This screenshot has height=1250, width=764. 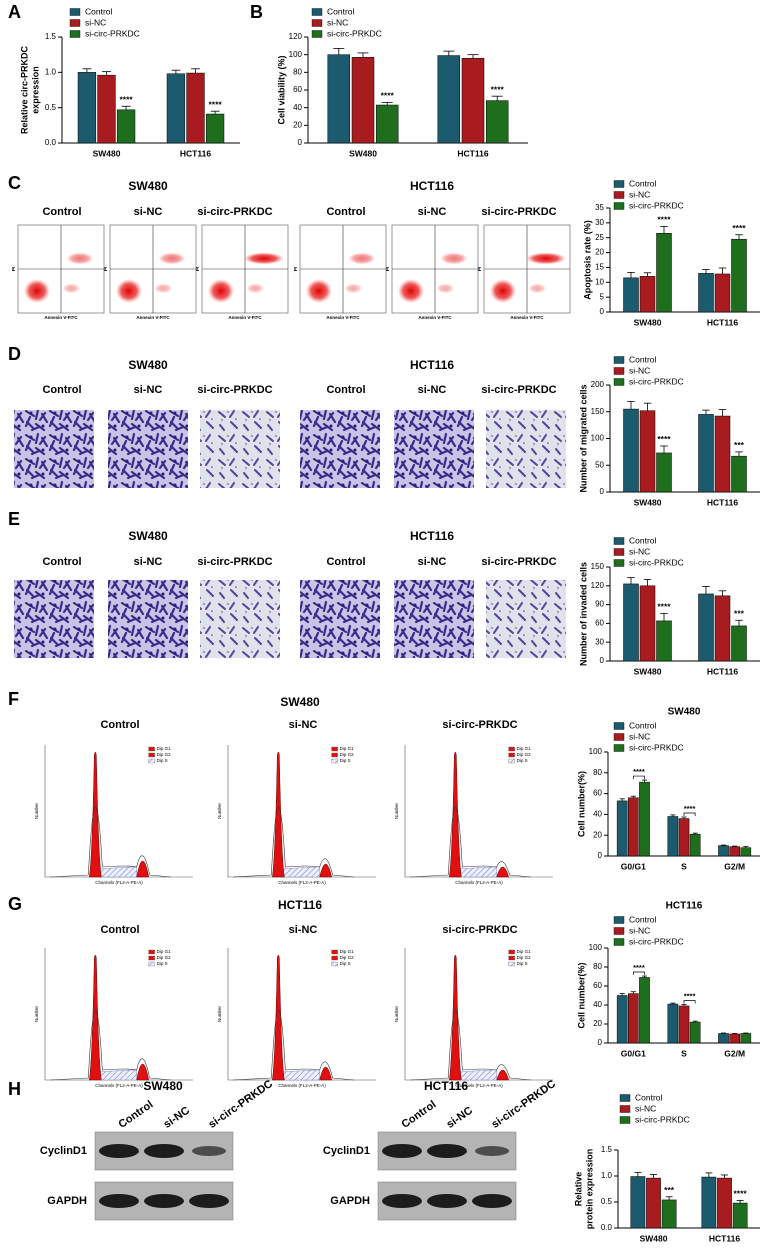 I want to click on invasion-image, so click(x=240, y=619).